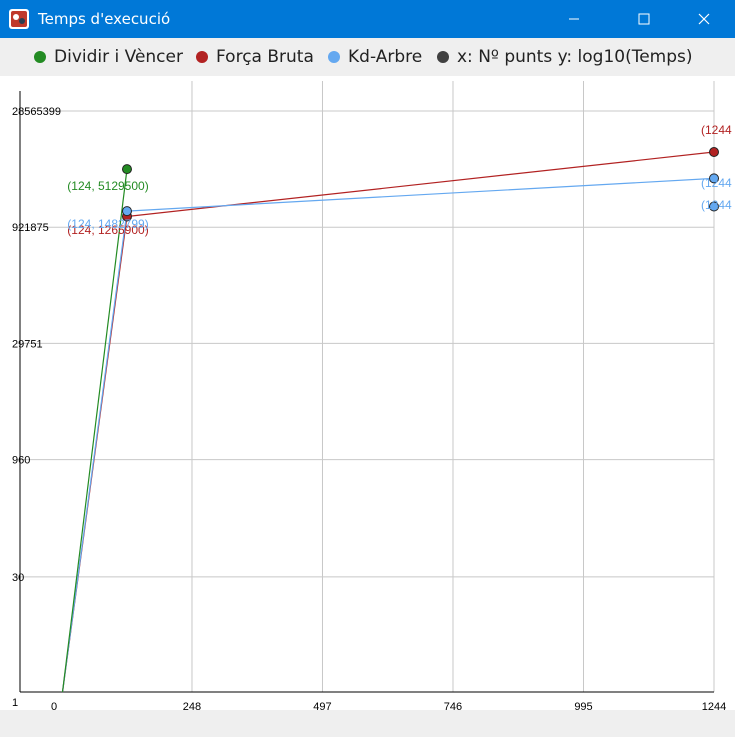 The width and height of the screenshot is (735, 737). I want to click on legend-item-dividir: Dividir i Vèncer, so click(108, 57).